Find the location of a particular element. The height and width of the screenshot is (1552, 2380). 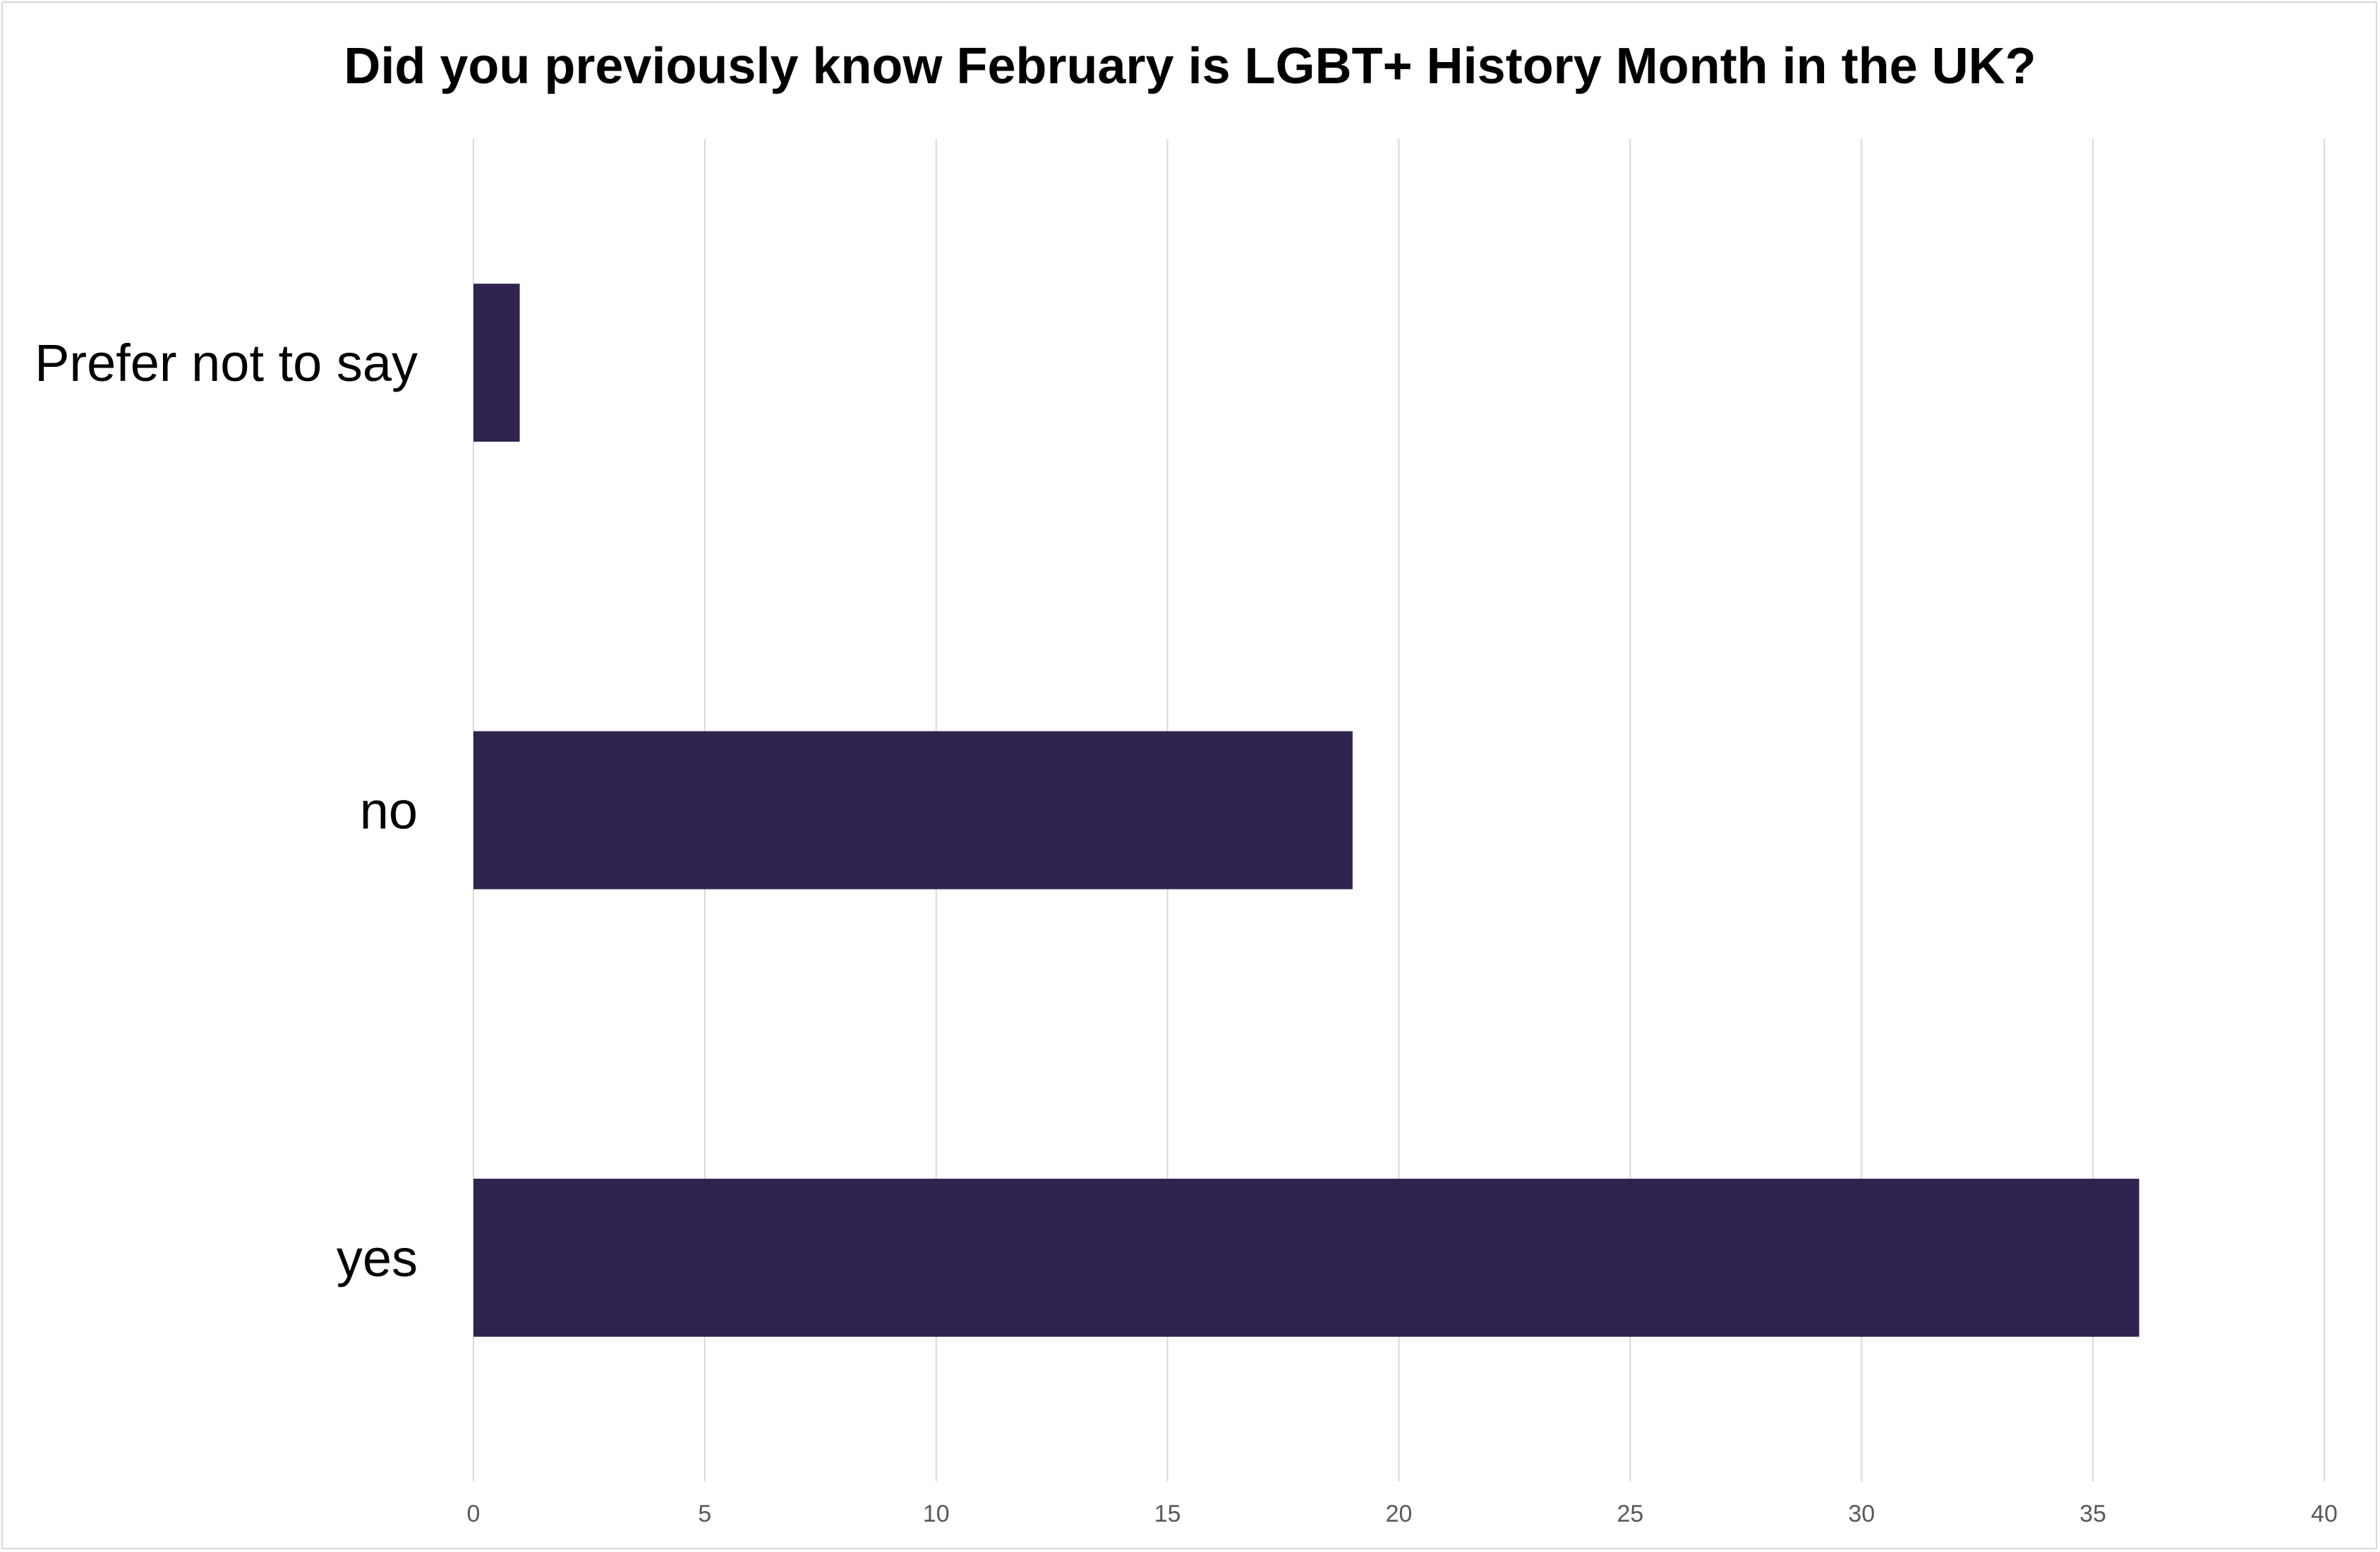

x-tick-label: 15 is located at coordinates (1168, 1514).